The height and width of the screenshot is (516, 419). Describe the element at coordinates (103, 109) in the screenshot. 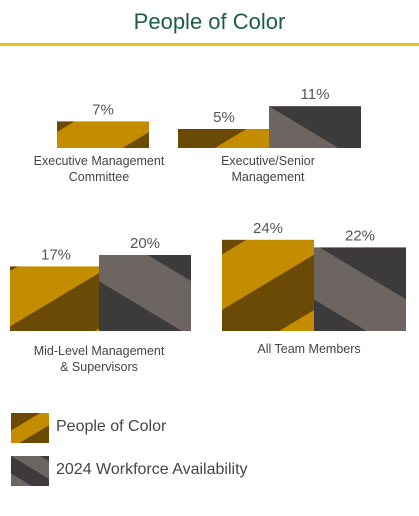

I see `data-label: 7%` at that location.